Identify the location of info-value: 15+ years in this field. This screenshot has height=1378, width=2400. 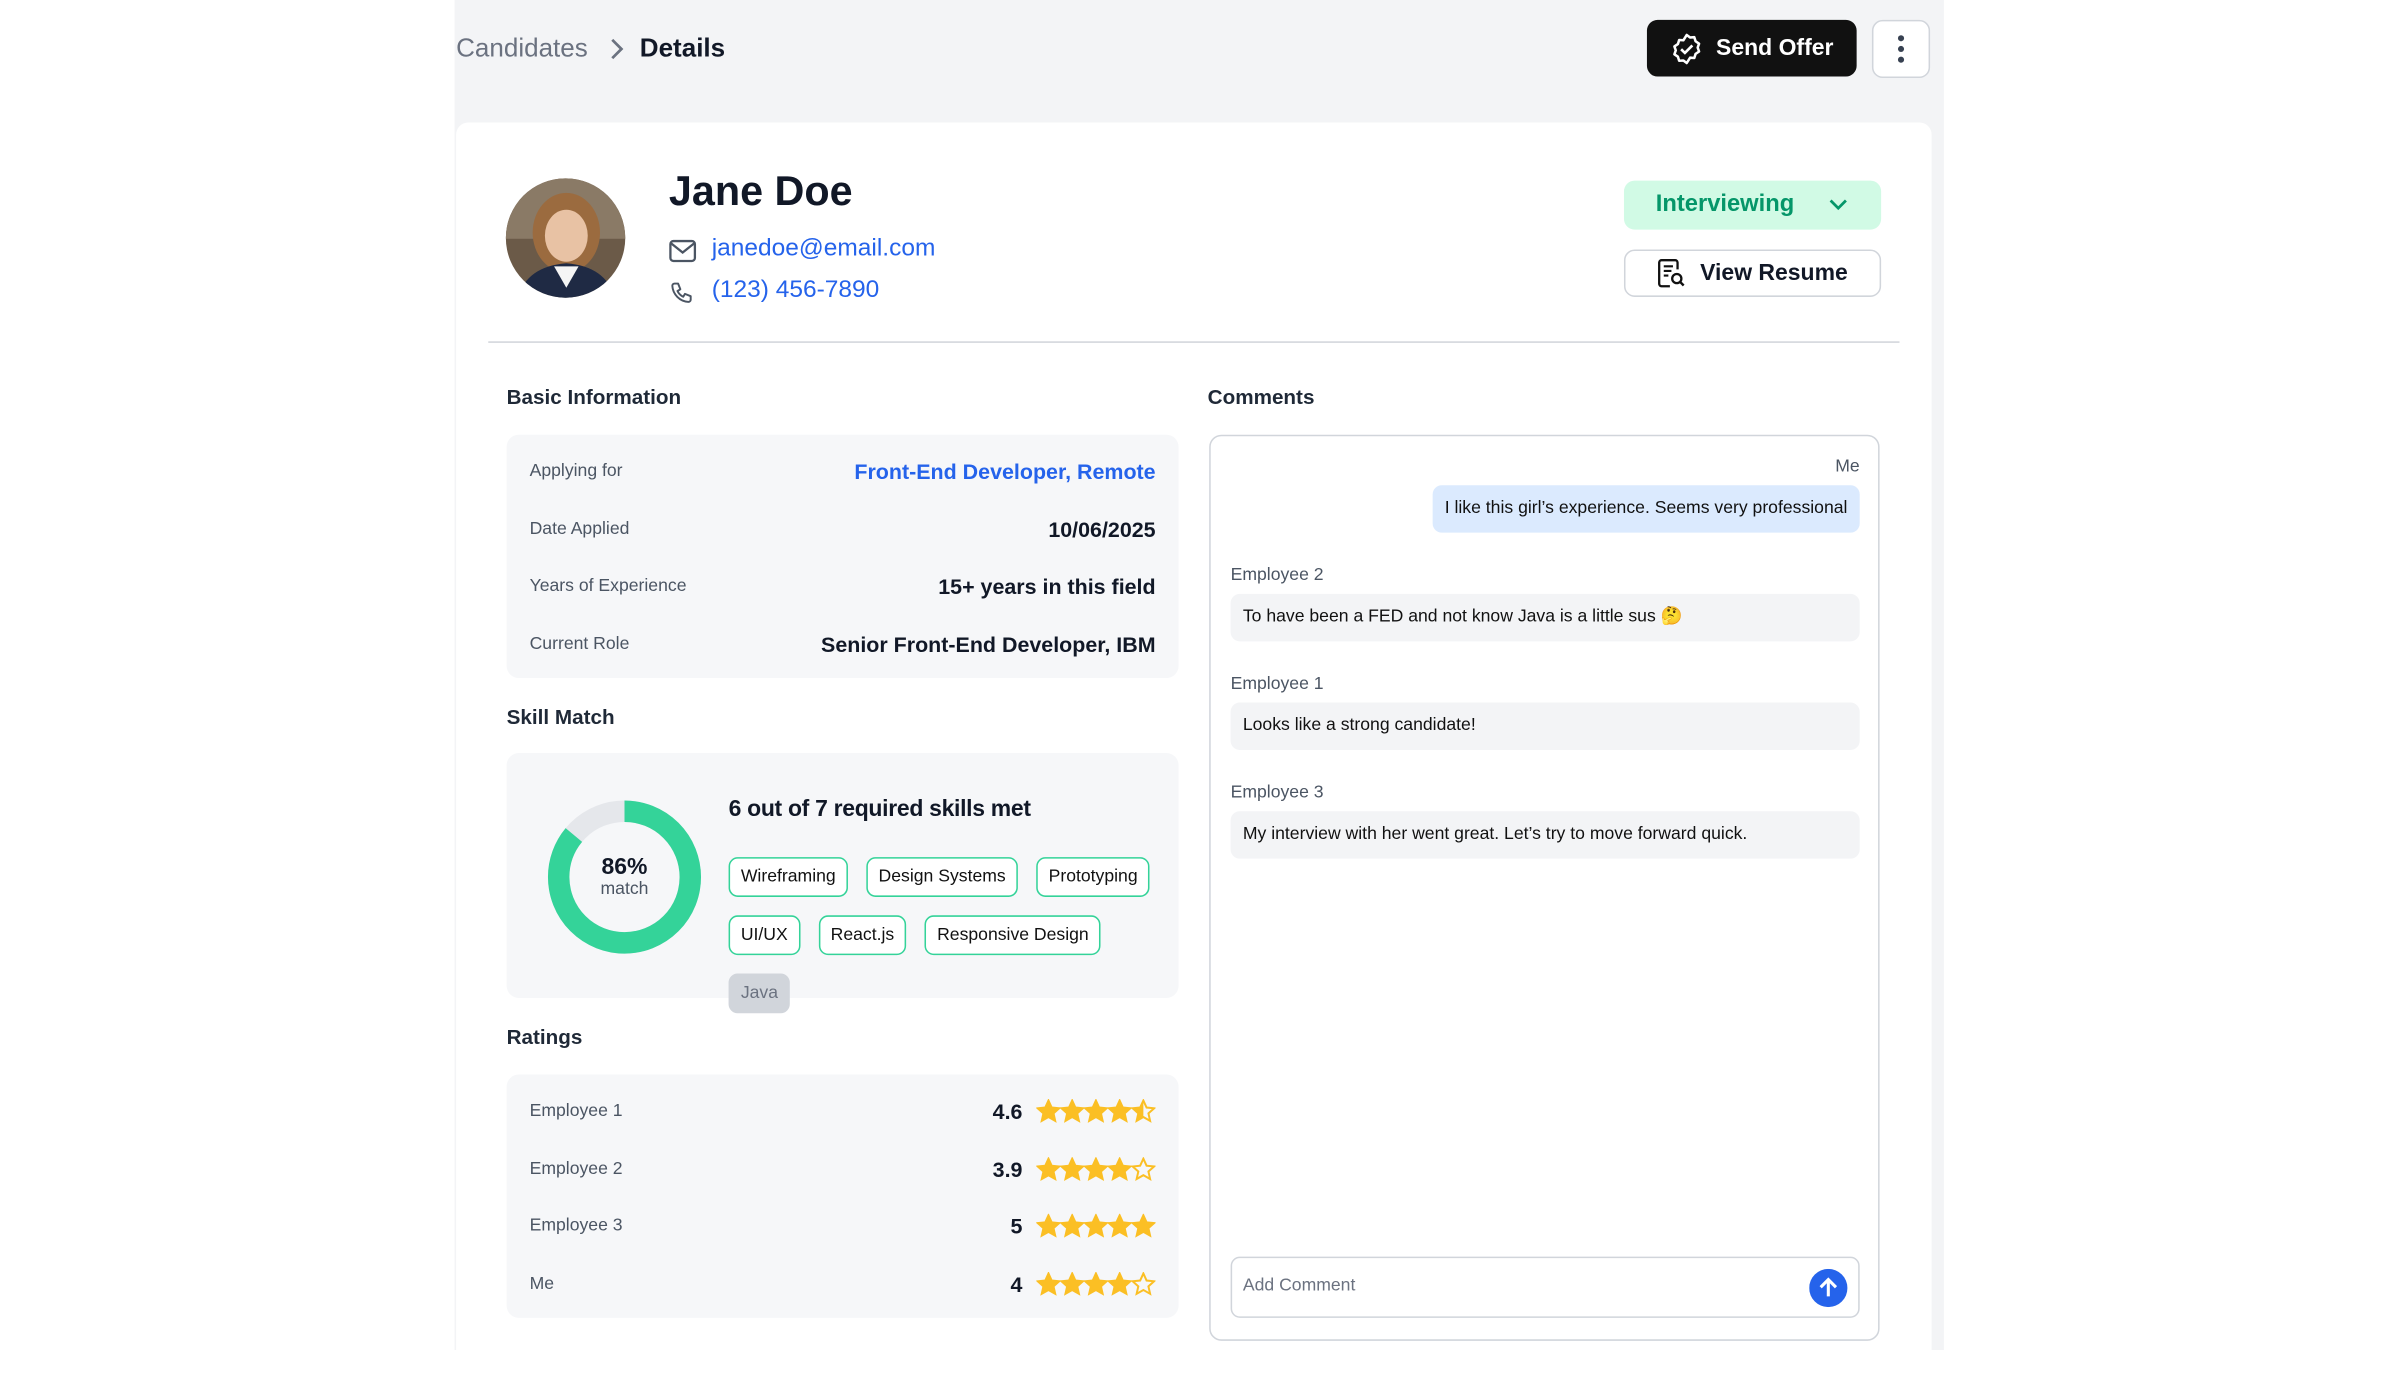
(1047, 586).